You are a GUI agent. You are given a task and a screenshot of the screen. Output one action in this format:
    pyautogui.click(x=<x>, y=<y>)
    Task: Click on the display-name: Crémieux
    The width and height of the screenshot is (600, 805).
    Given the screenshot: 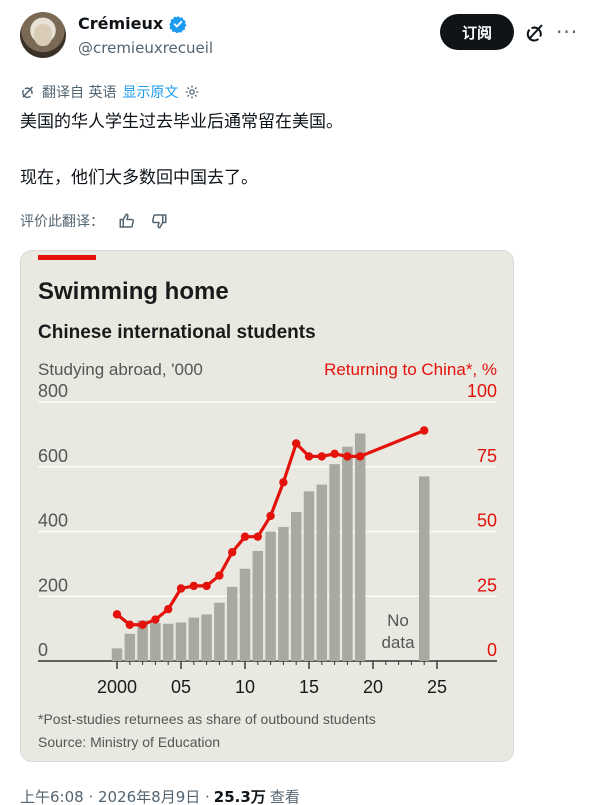 What is the action you would take?
    pyautogui.click(x=121, y=23)
    